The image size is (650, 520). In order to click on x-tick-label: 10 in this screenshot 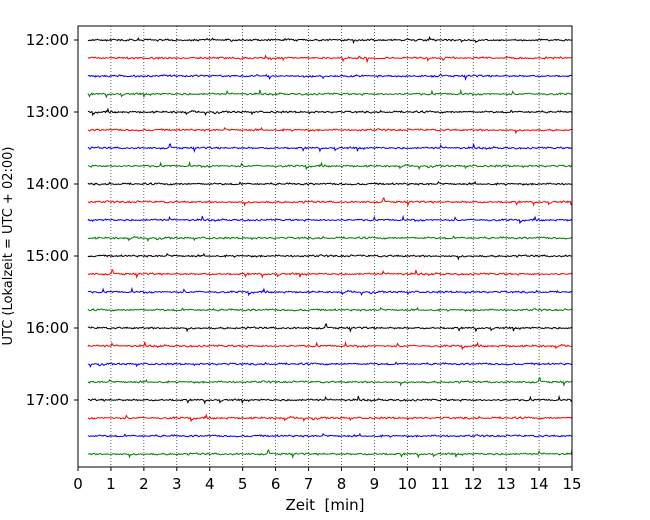, I will do `click(407, 484)`.